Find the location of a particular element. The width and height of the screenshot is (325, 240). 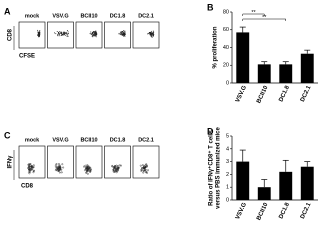

y-tick-label: 2 is located at coordinates (227, 175).